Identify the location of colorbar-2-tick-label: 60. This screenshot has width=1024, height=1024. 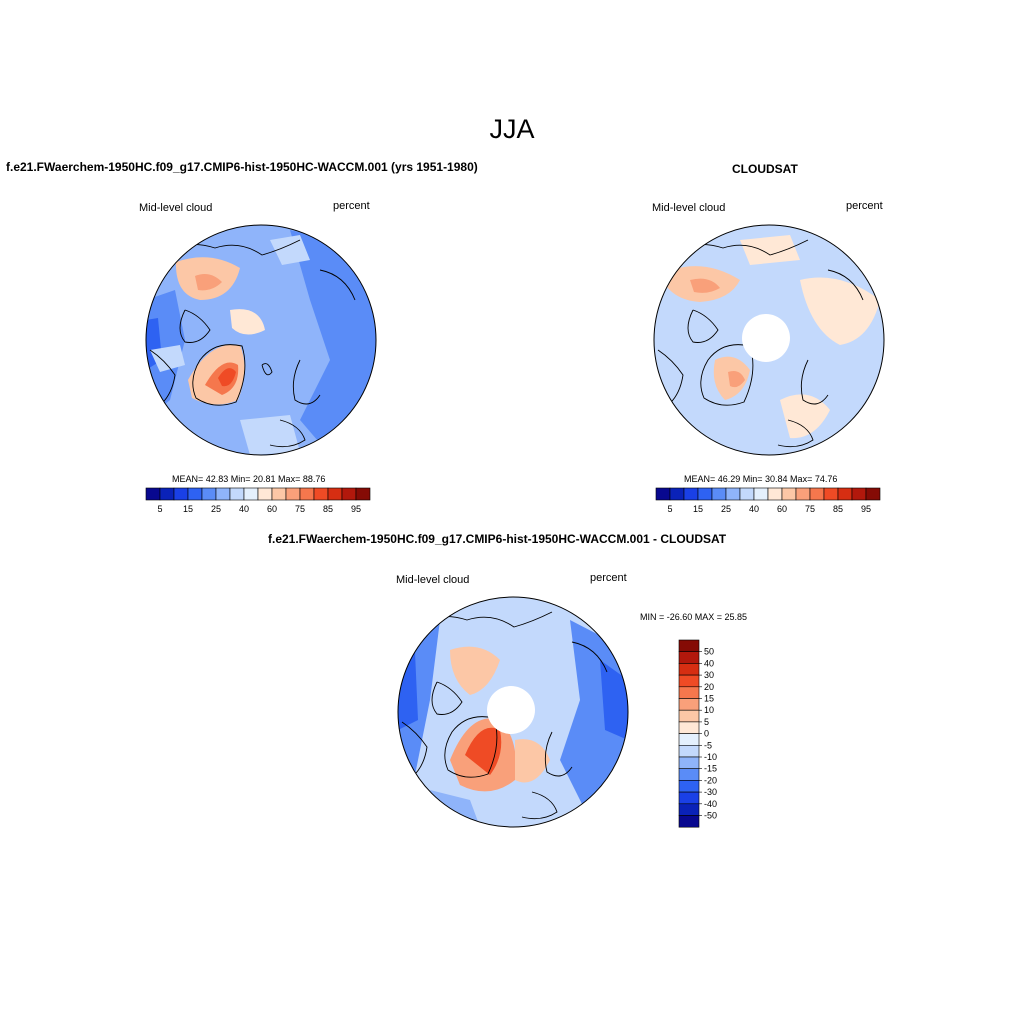
(782, 509).